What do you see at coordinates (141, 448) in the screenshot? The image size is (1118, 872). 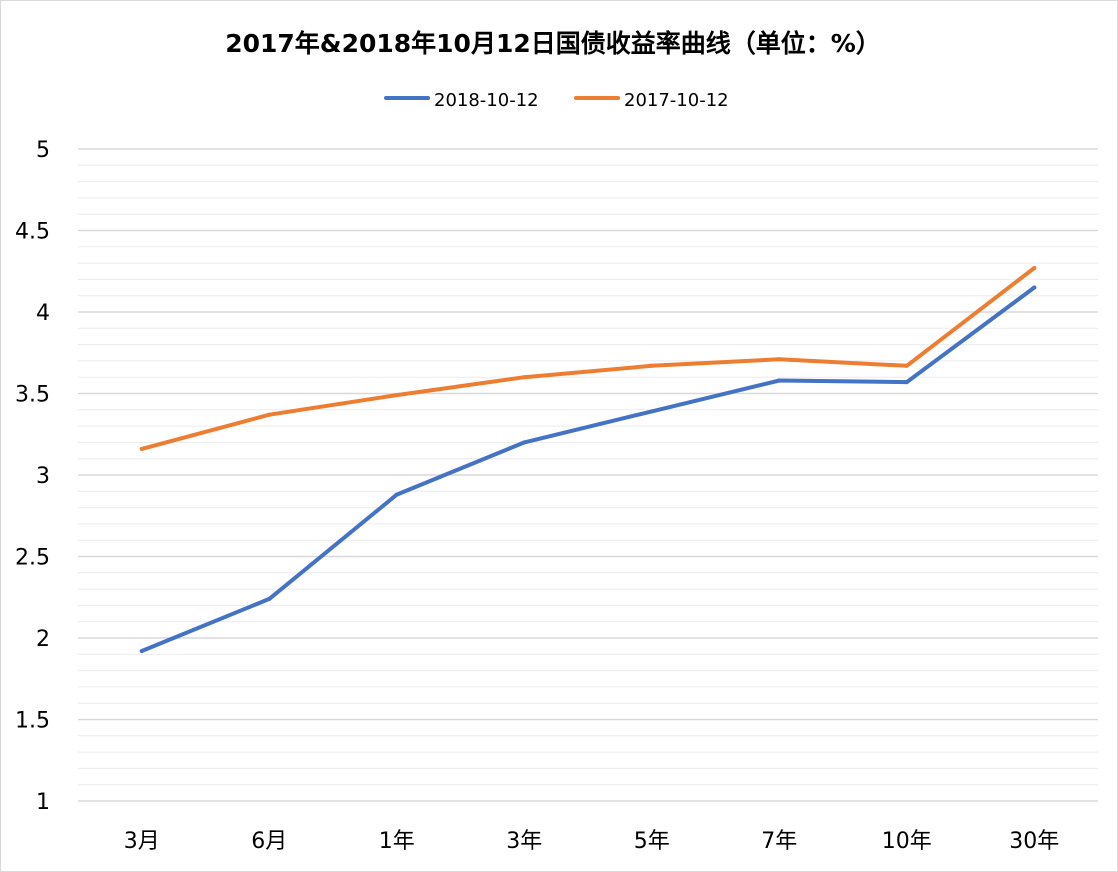 I see `data-point-2017-10-12-3月` at bounding box center [141, 448].